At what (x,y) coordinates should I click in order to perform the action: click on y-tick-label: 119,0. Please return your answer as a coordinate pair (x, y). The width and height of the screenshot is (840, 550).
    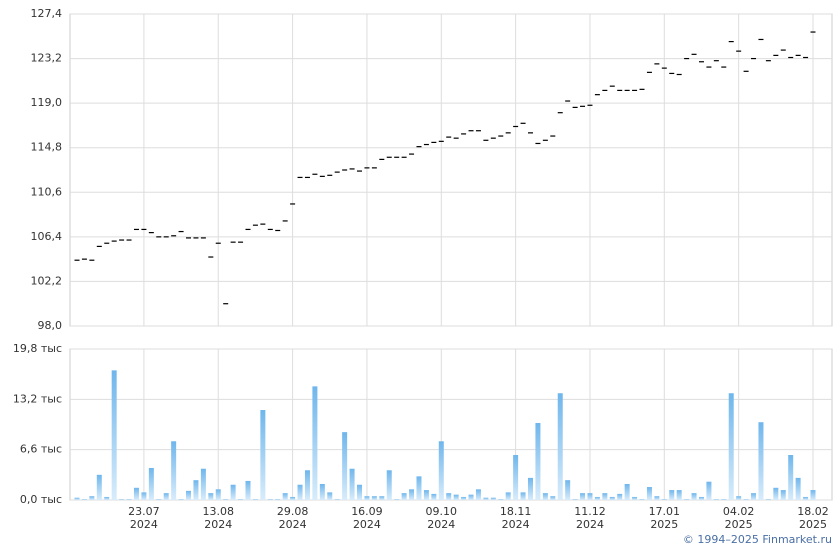
    Looking at the image, I should click on (47, 102).